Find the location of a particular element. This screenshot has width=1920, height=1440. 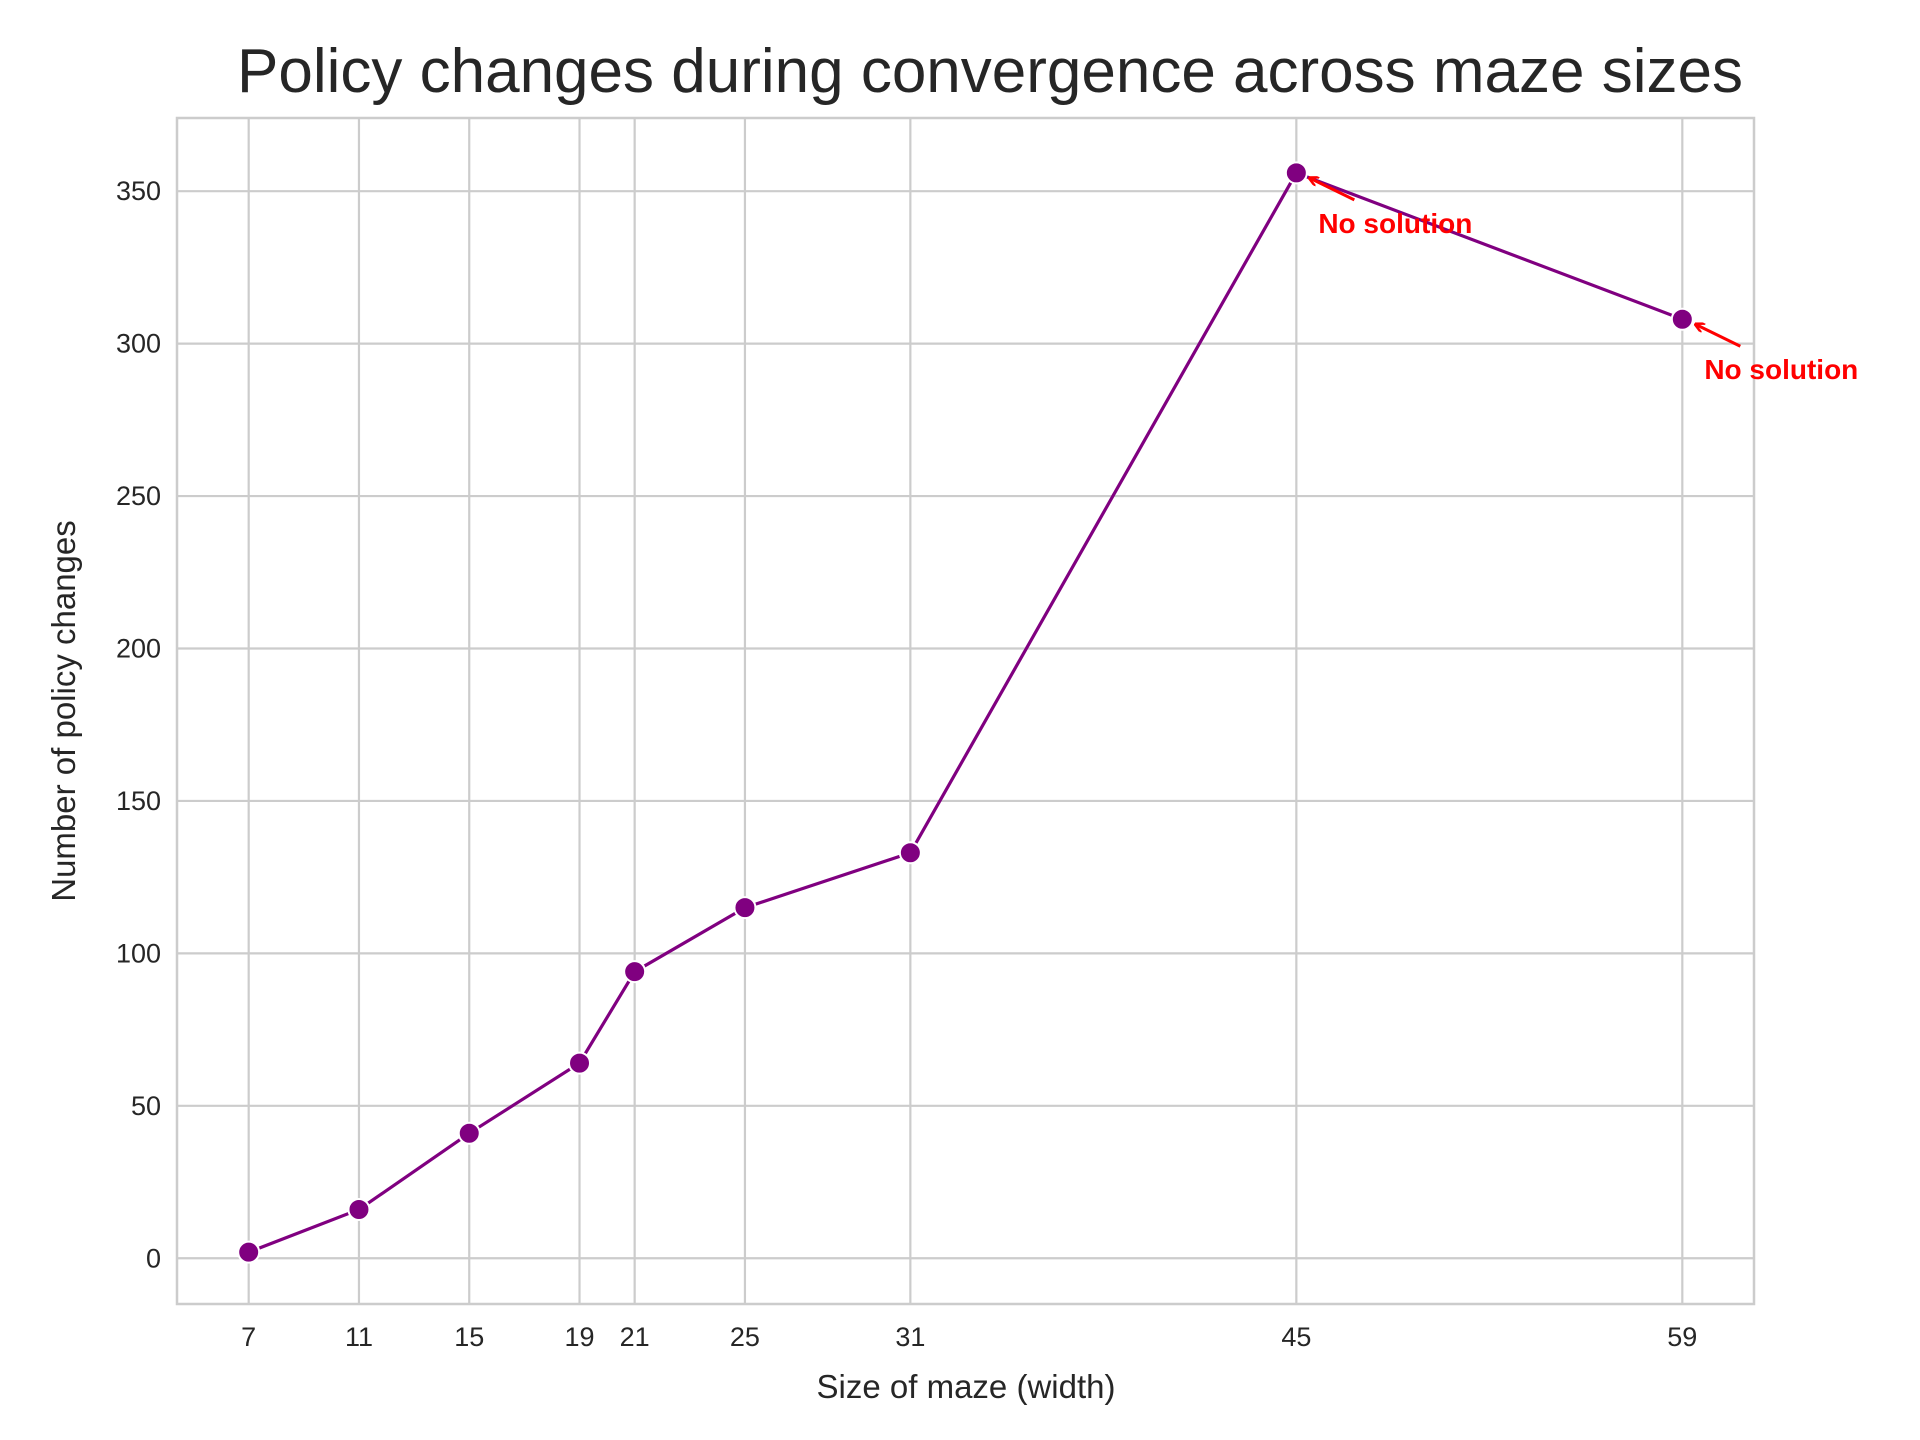

y-tick-label: 250 is located at coordinates (138, 496).